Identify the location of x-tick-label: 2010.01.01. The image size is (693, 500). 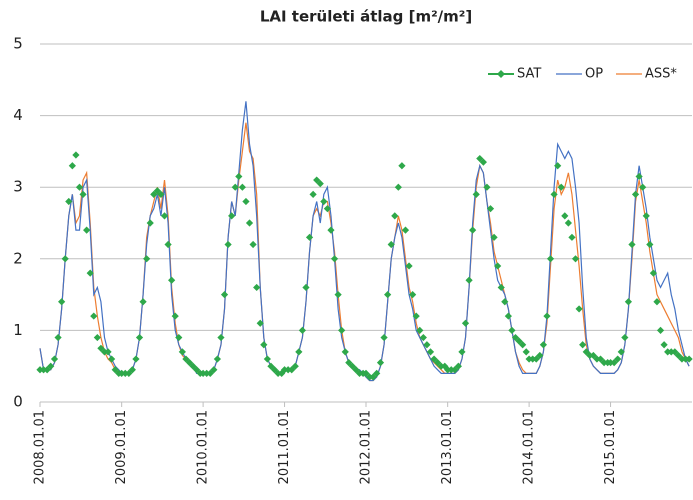
(203, 447).